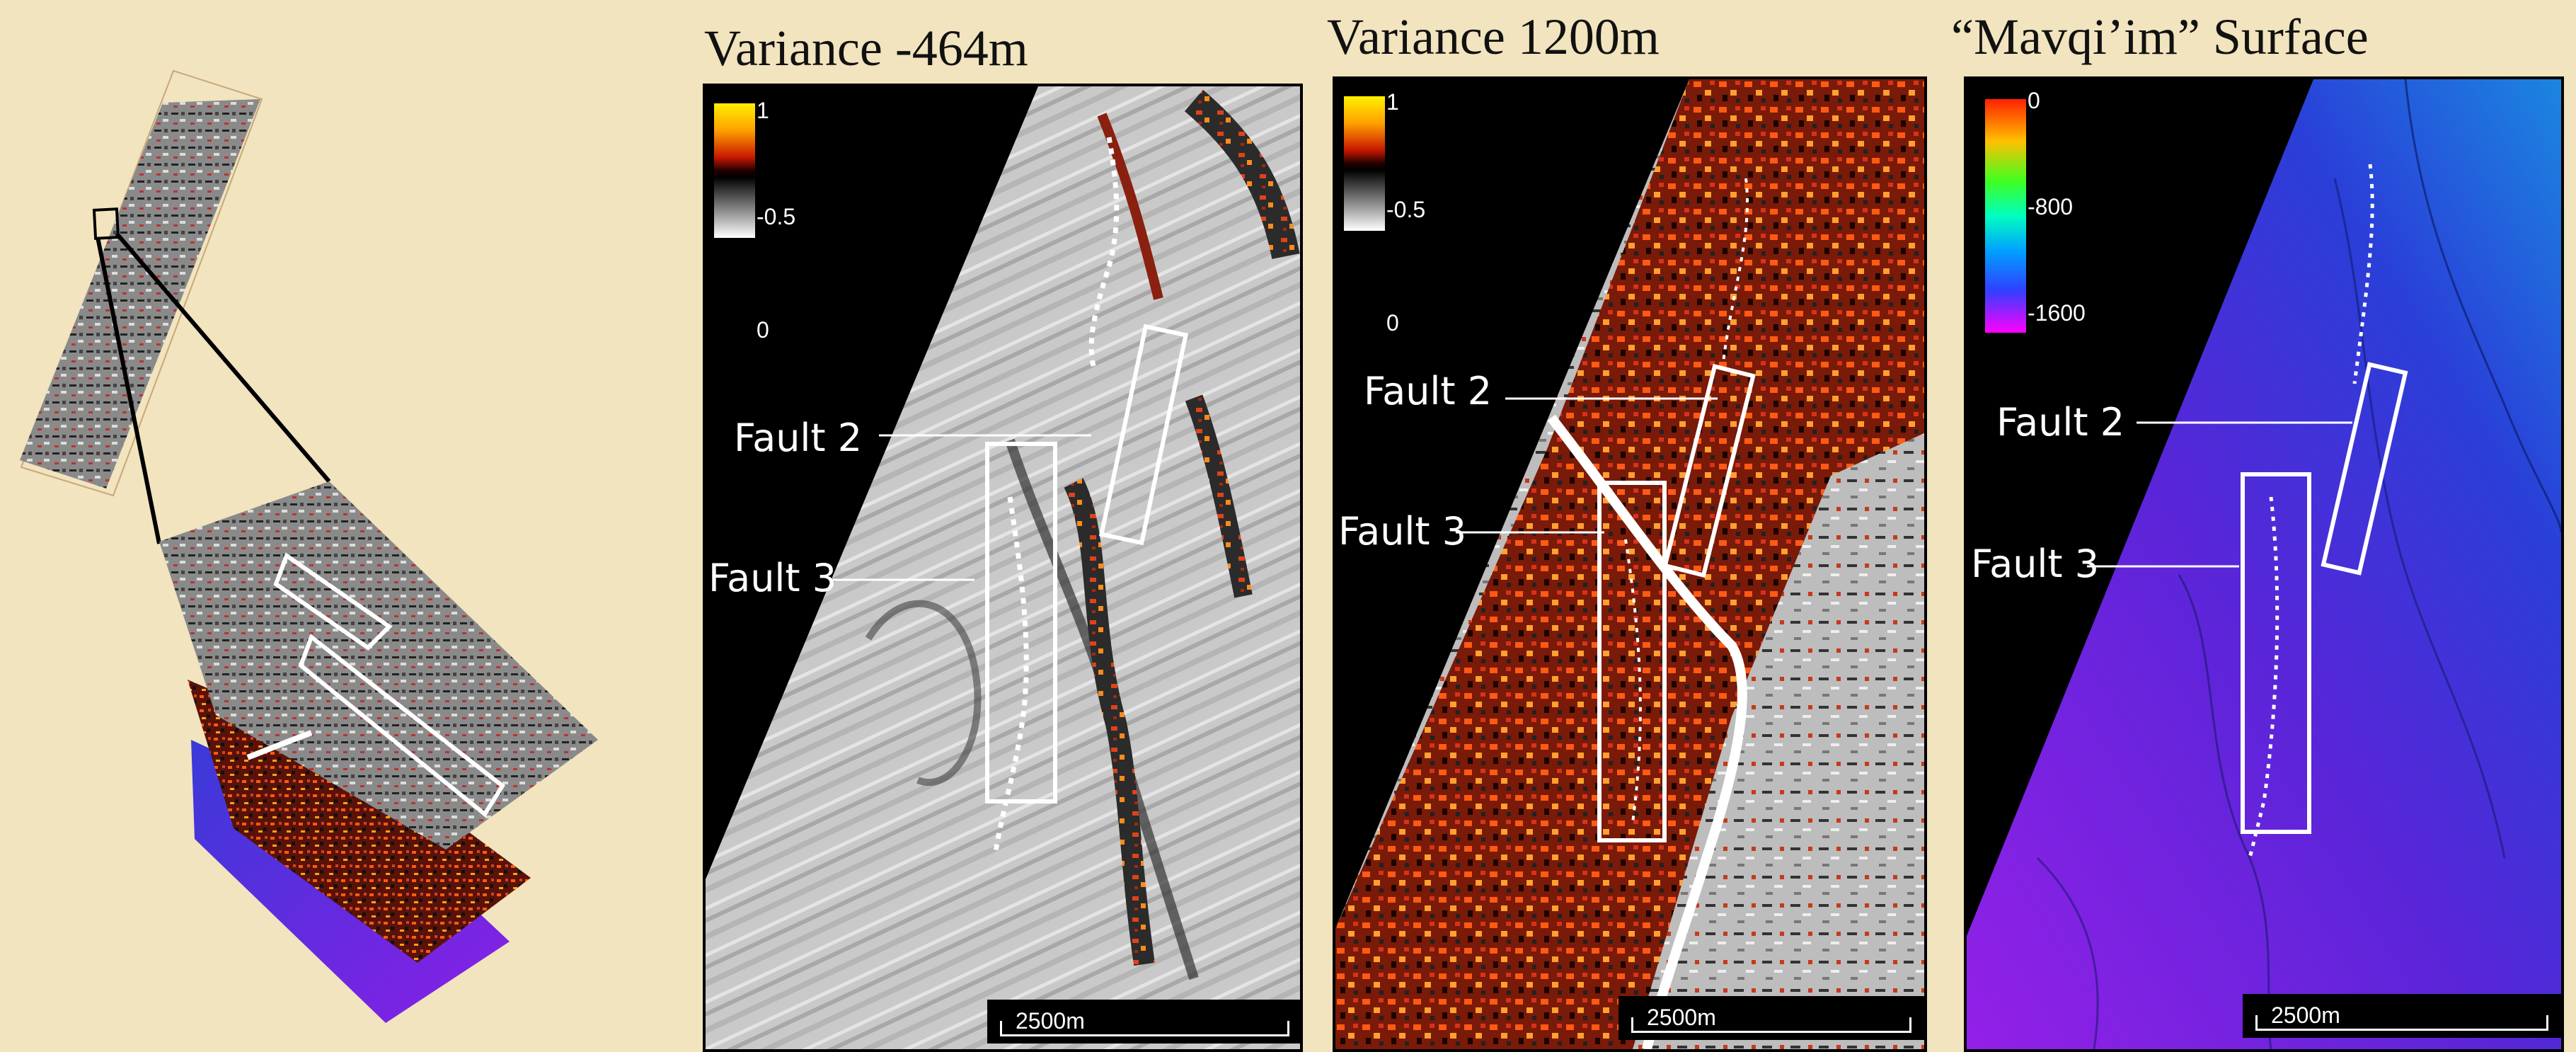 Image resolution: width=2576 pixels, height=1052 pixels. I want to click on panel-title-variance-464: Variance -464m, so click(866, 48).